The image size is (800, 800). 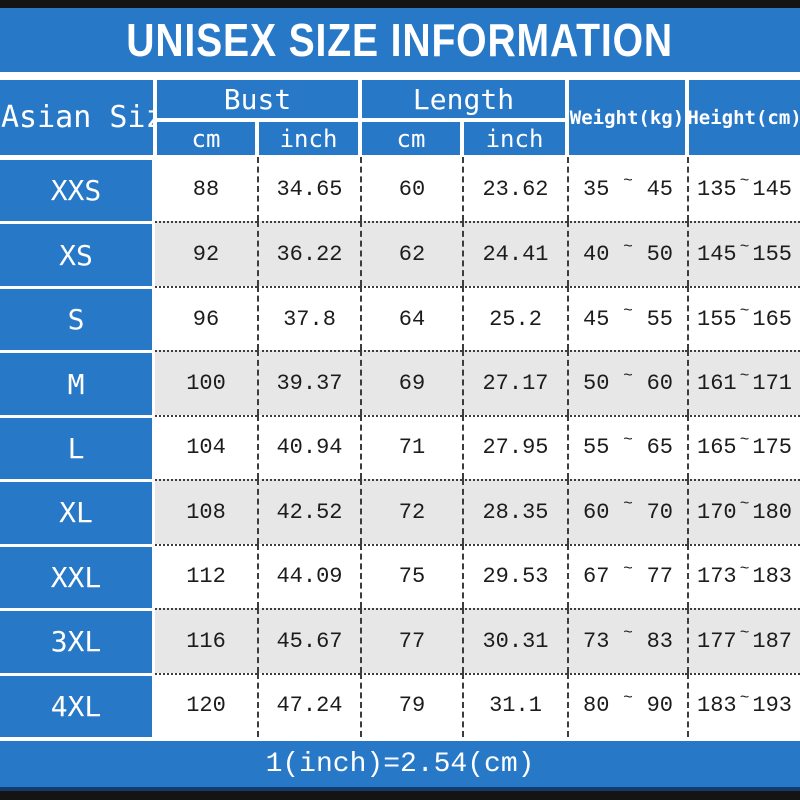 I want to click on height-max: 175, so click(x=772, y=448).